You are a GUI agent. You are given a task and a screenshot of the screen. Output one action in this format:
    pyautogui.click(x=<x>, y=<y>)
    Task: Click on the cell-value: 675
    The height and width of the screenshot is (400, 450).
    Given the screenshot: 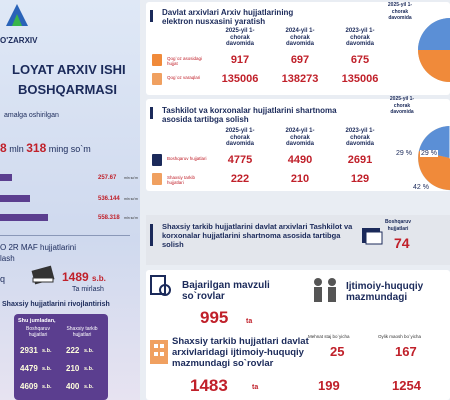 What is the action you would take?
    pyautogui.click(x=360, y=60)
    